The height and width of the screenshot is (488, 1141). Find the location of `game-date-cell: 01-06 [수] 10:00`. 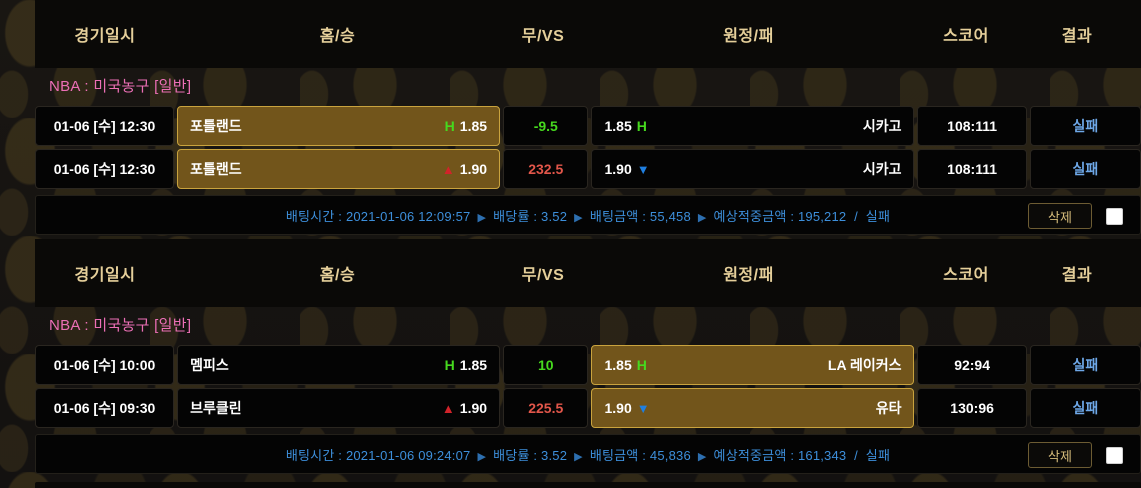

game-date-cell: 01-06 [수] 10:00 is located at coordinates (105, 365).